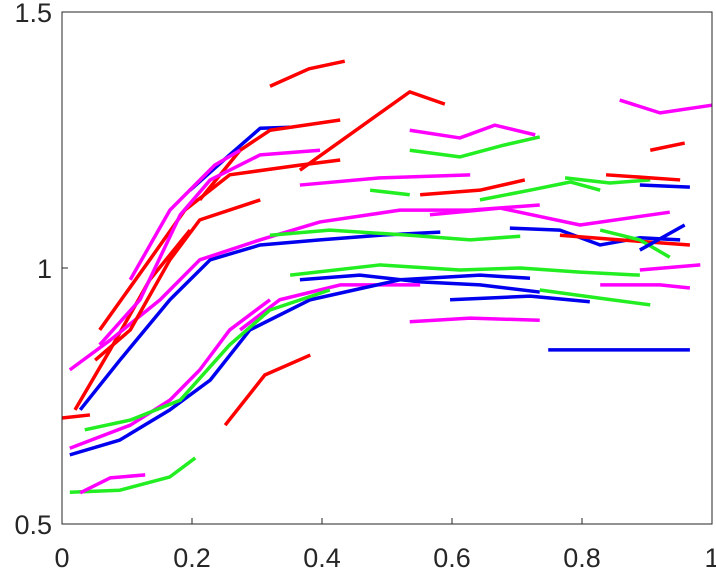  I want to click on x-tick-label: 0.2, so click(192, 558).